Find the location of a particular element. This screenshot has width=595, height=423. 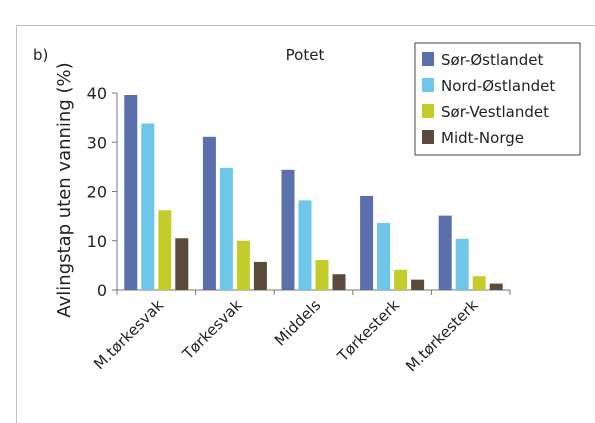

panel-label: b) is located at coordinates (40, 55).